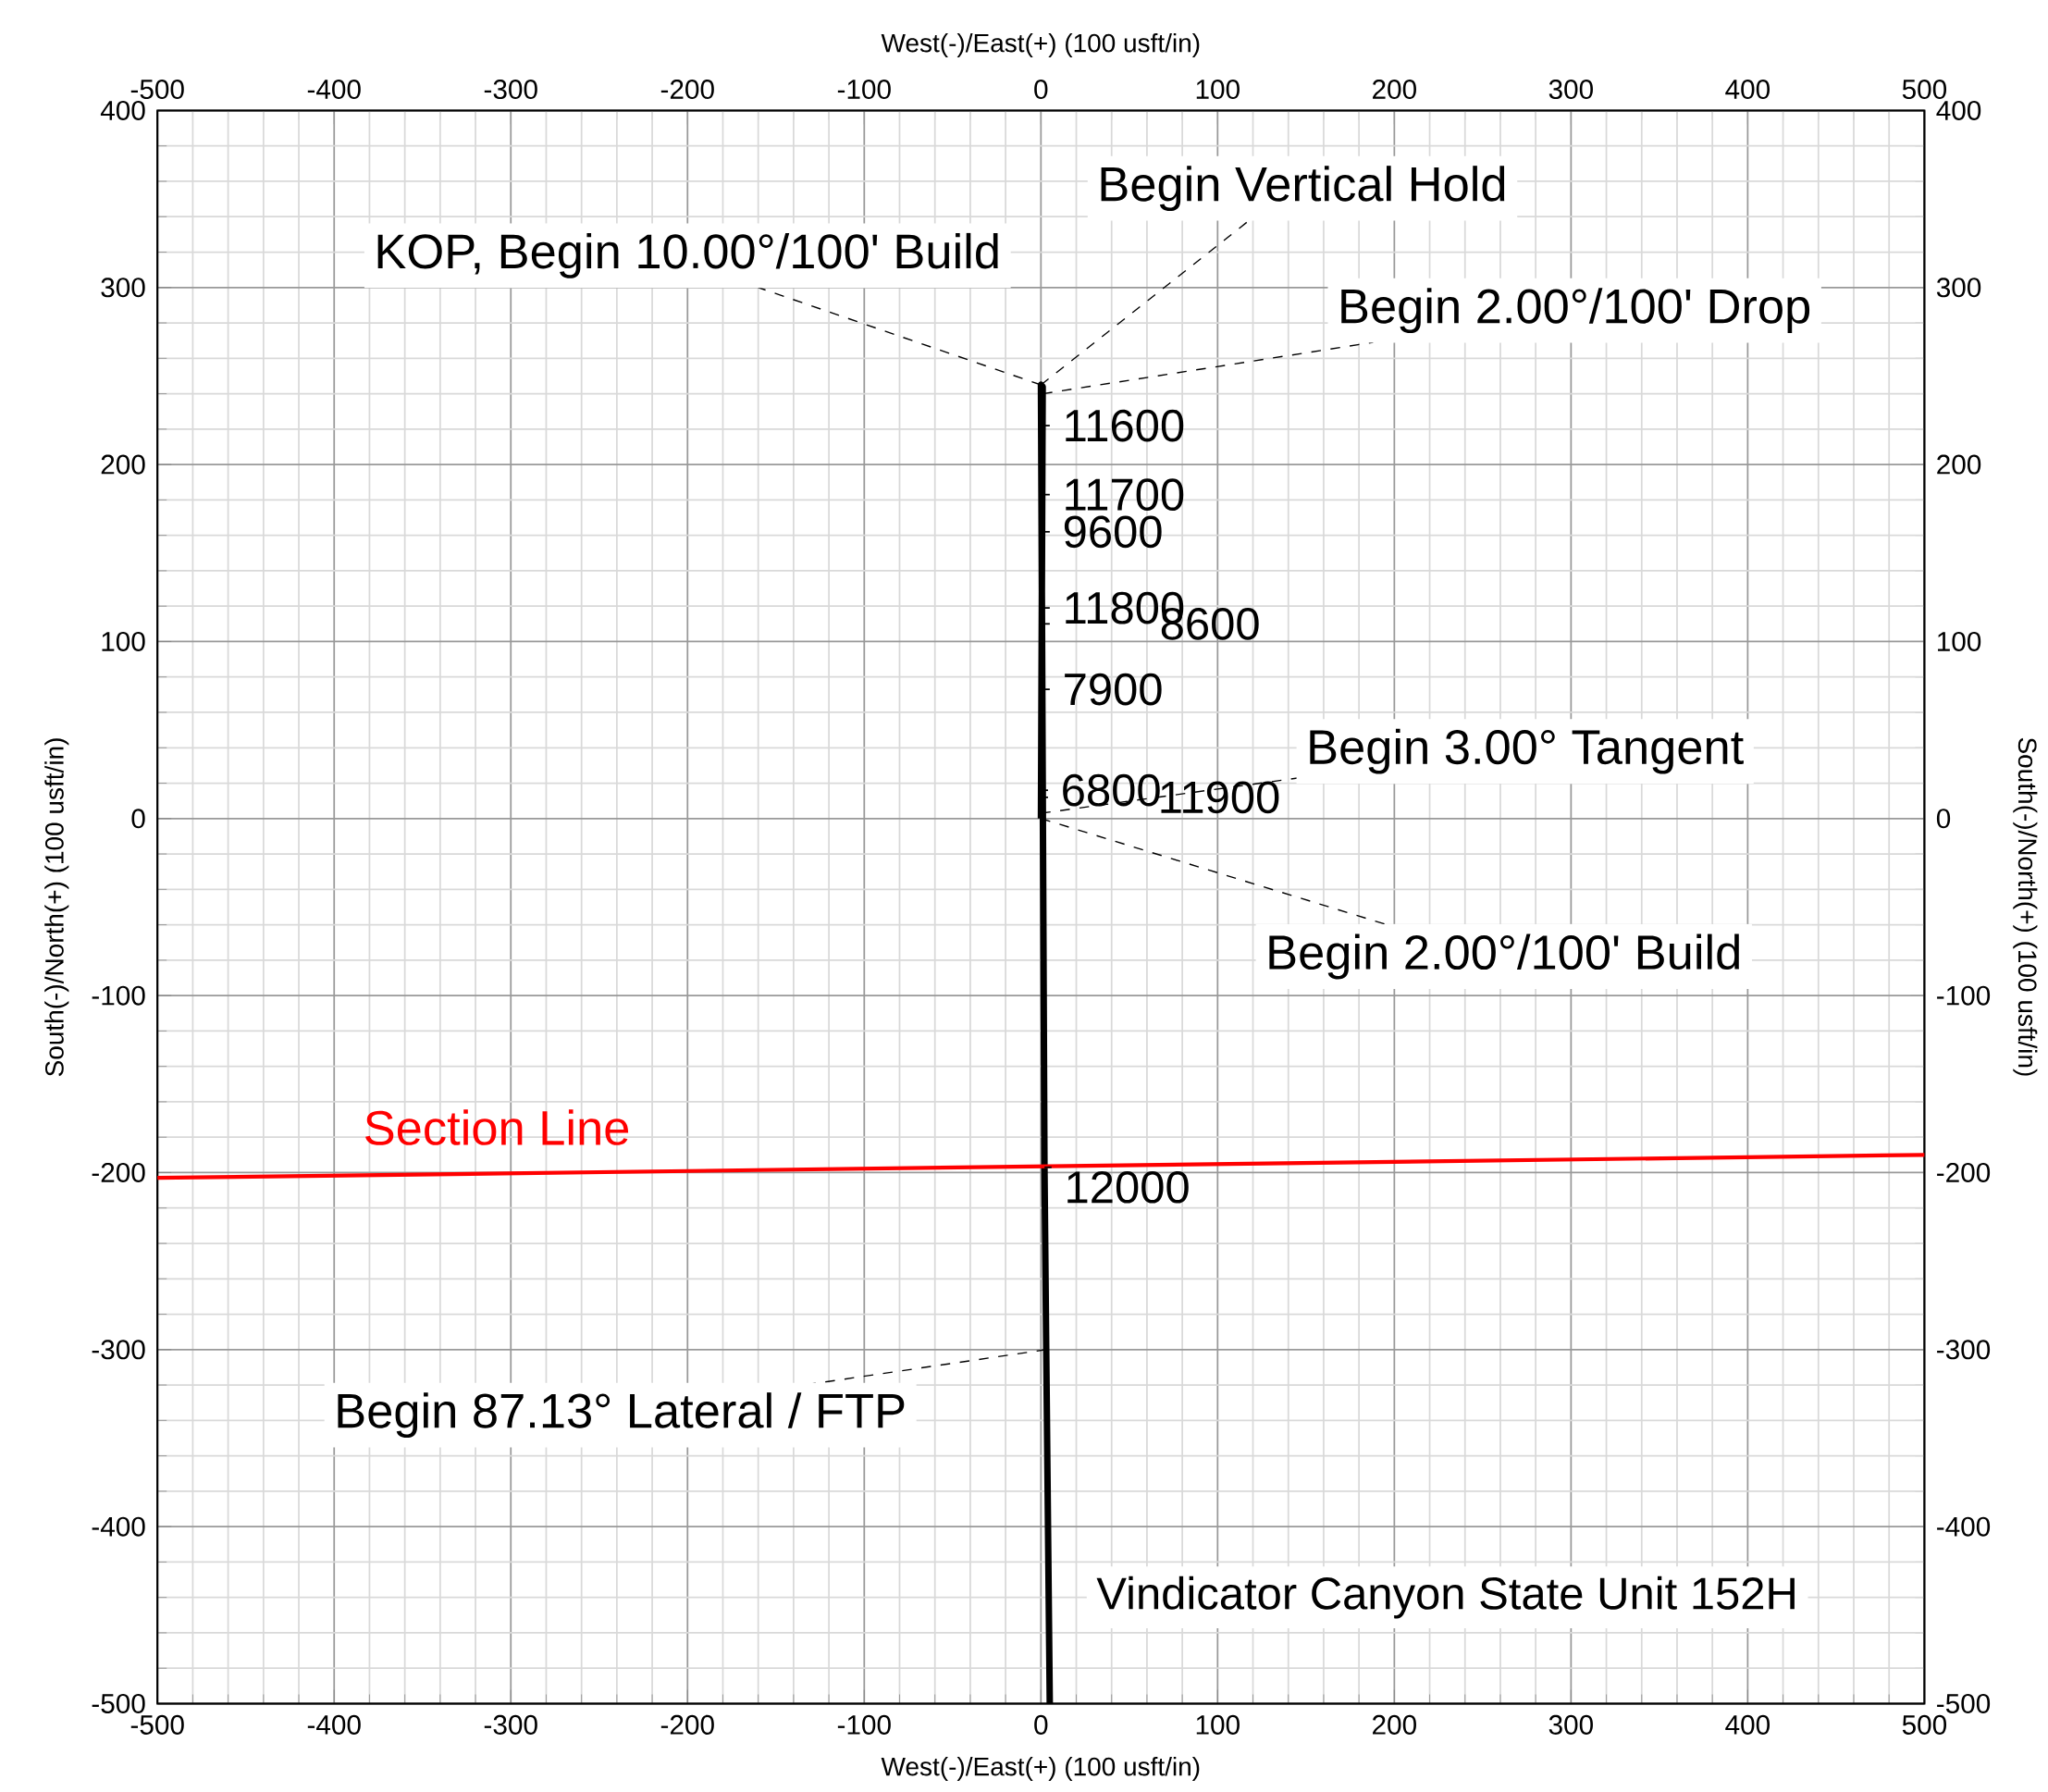  I want to click on annotation: 12000, so click(1128, 1188).